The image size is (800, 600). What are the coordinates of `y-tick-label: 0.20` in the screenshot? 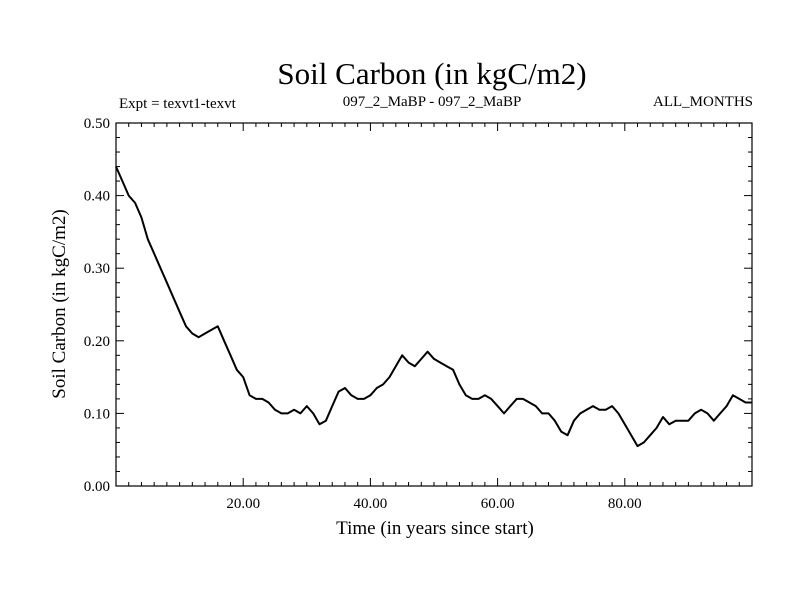 It's located at (97, 342).